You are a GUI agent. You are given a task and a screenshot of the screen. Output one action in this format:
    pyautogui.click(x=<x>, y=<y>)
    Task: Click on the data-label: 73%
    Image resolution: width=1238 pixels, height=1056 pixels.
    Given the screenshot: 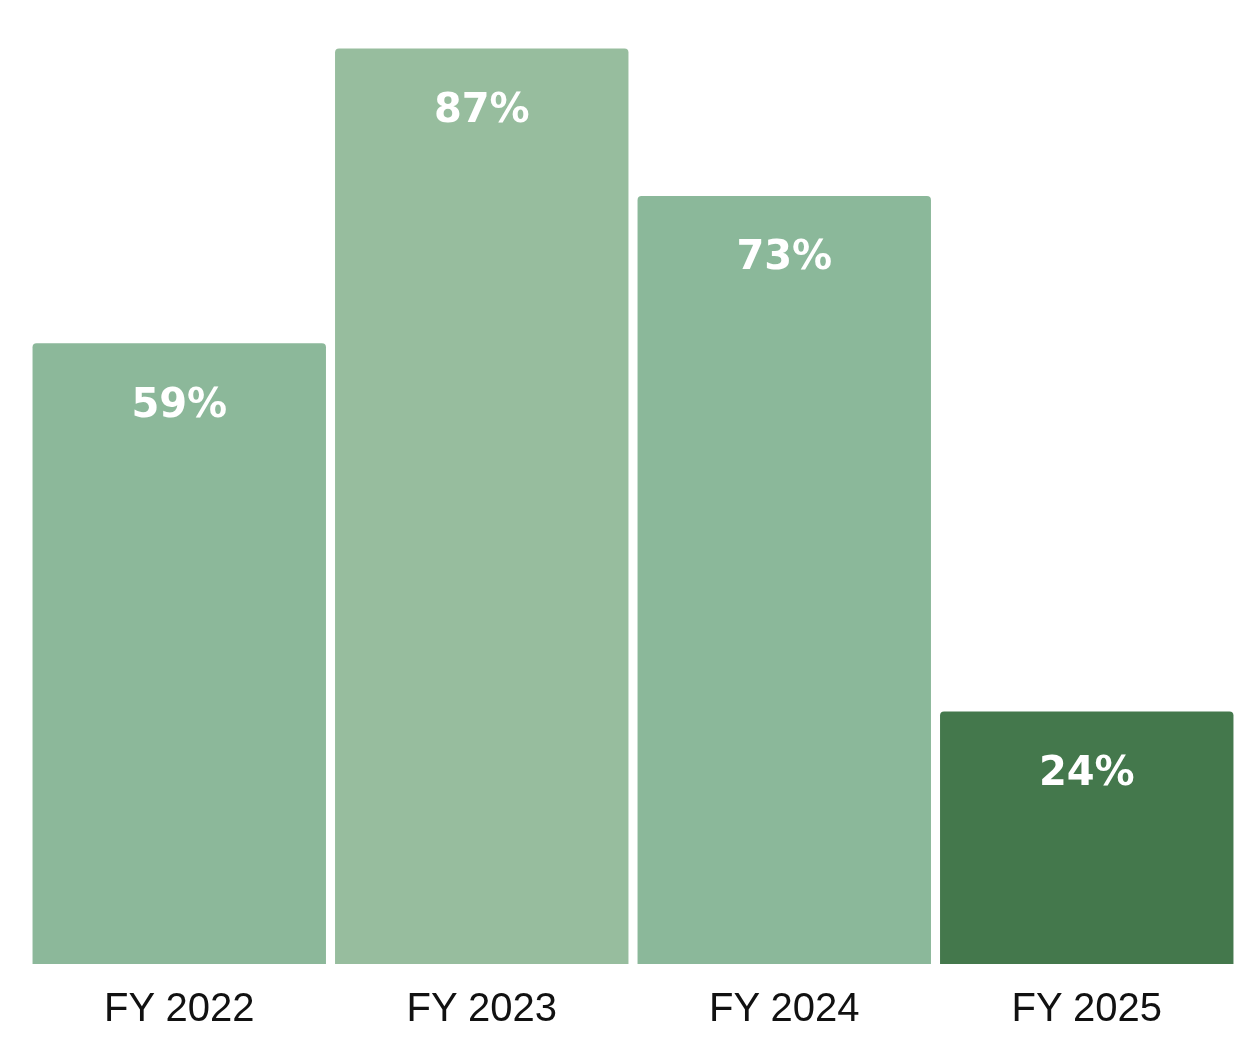 What is the action you would take?
    pyautogui.click(x=784, y=255)
    